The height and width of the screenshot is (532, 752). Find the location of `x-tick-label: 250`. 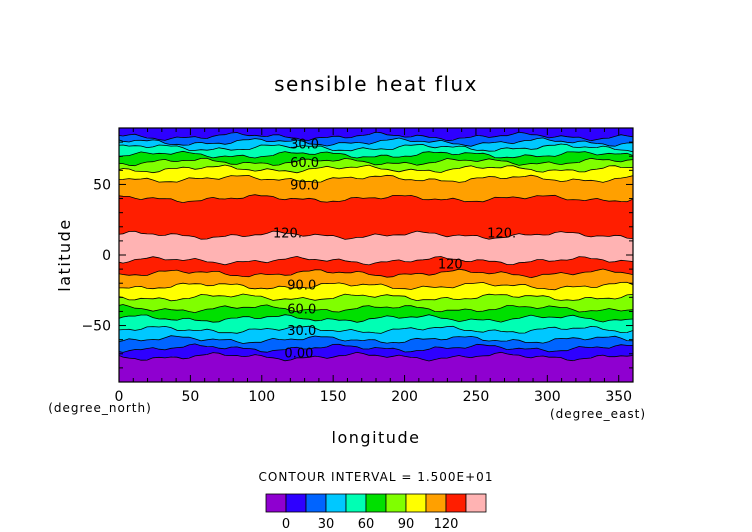

x-tick-label: 250 is located at coordinates (476, 397).